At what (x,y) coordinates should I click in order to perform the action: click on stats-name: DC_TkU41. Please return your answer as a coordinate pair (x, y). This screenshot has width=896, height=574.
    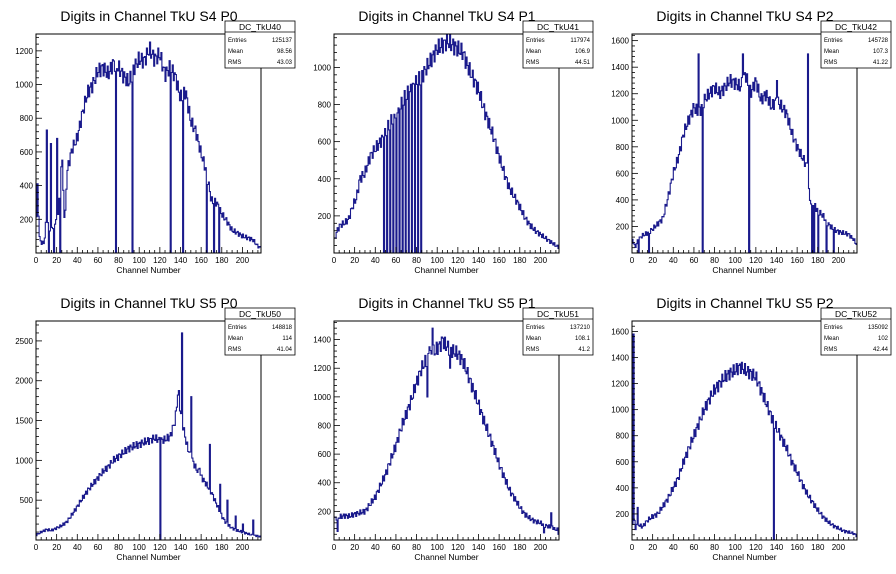
    Looking at the image, I should click on (558, 27).